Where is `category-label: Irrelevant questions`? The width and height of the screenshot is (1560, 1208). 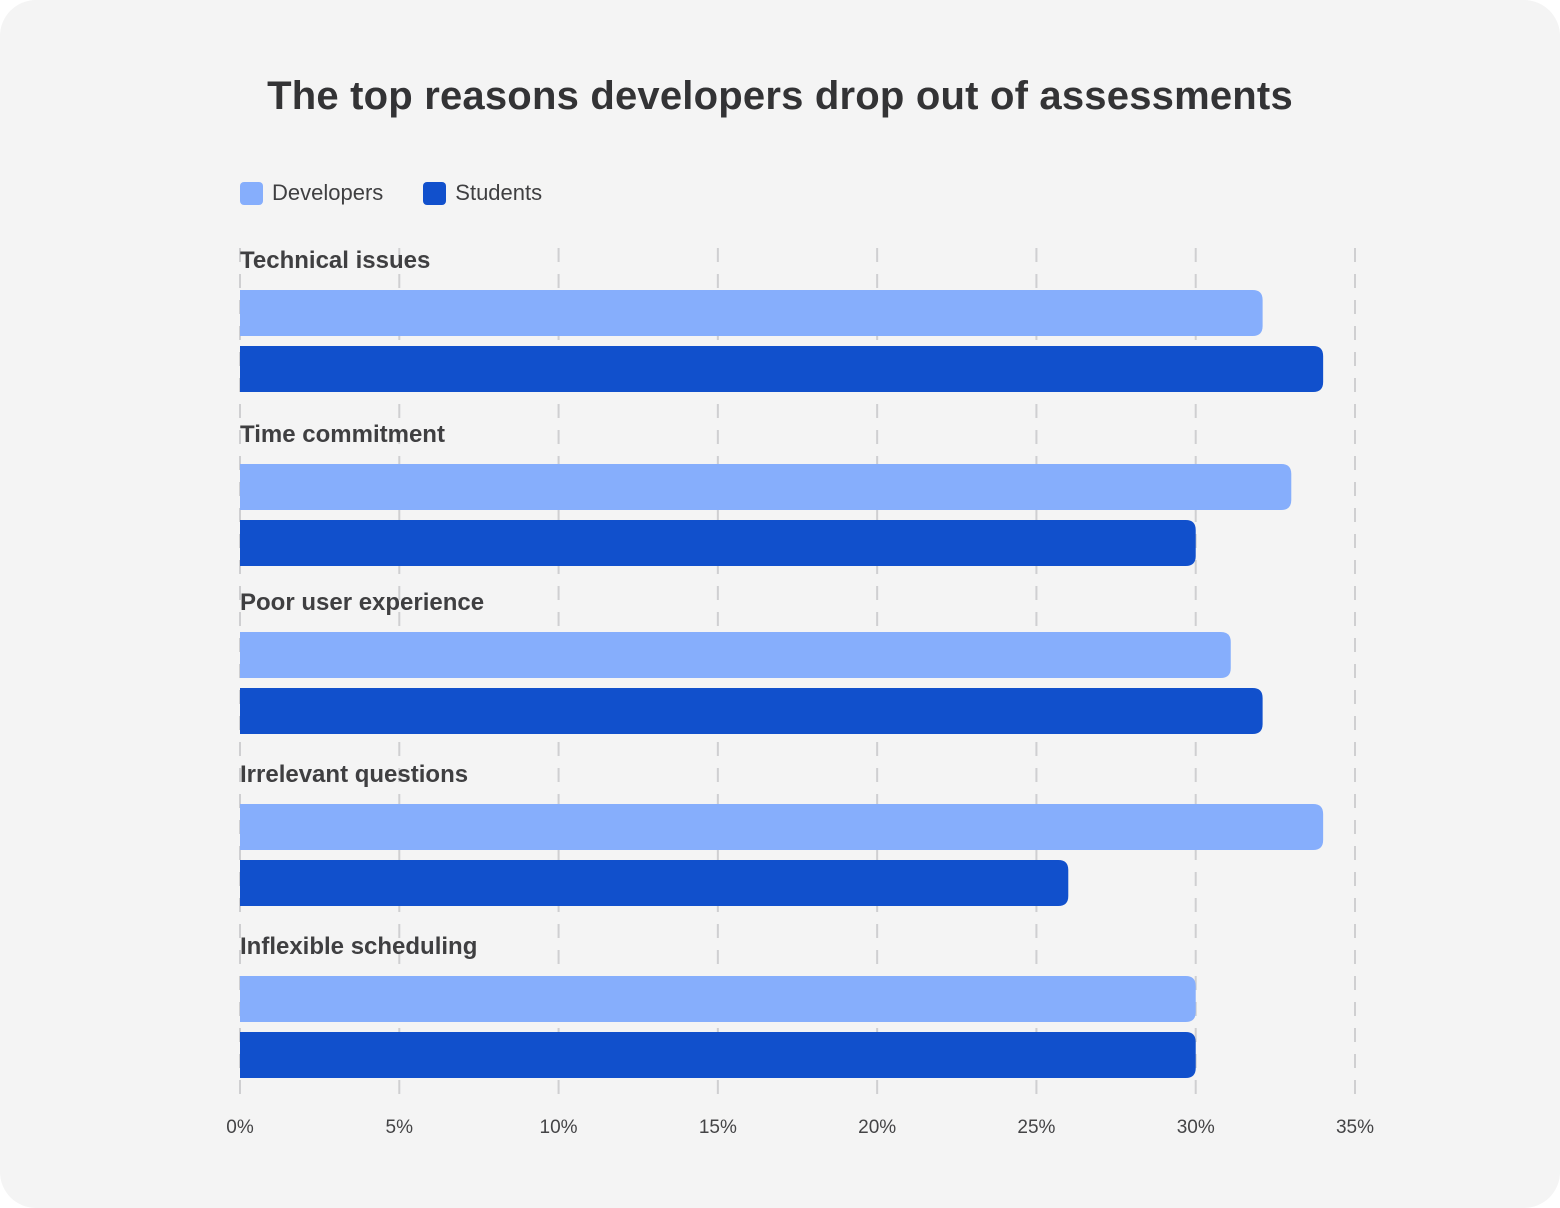 category-label: Irrelevant questions is located at coordinates (354, 774).